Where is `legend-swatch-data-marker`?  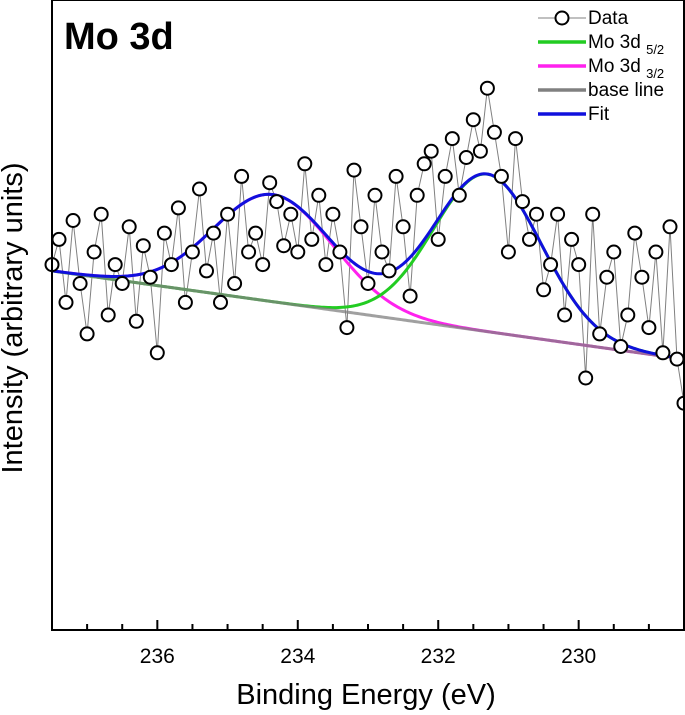
legend-swatch-data-marker is located at coordinates (562, 18).